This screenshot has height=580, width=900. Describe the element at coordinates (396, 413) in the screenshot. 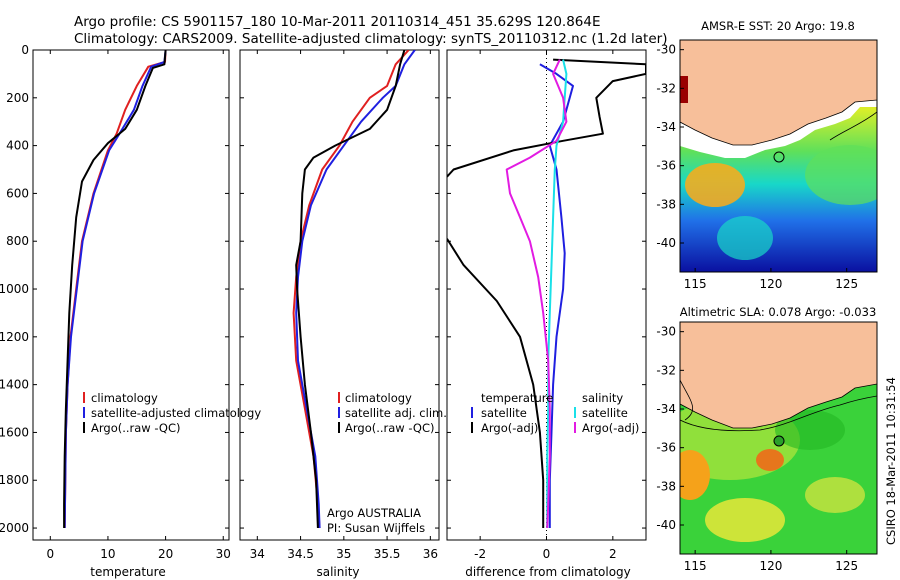

I see `legend-label-satellite: satellite adj. clim.` at that location.